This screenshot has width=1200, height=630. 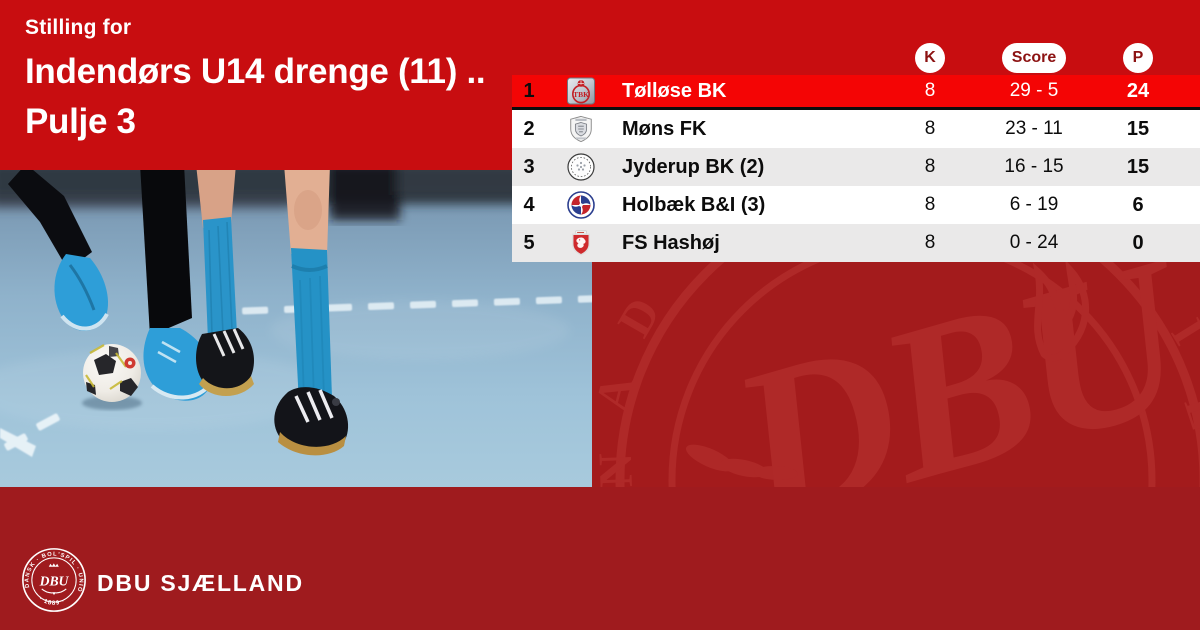 What do you see at coordinates (856, 167) in the screenshot?
I see `table-row: 3 Jyderup BK (2) 8 16 - 15 15` at bounding box center [856, 167].